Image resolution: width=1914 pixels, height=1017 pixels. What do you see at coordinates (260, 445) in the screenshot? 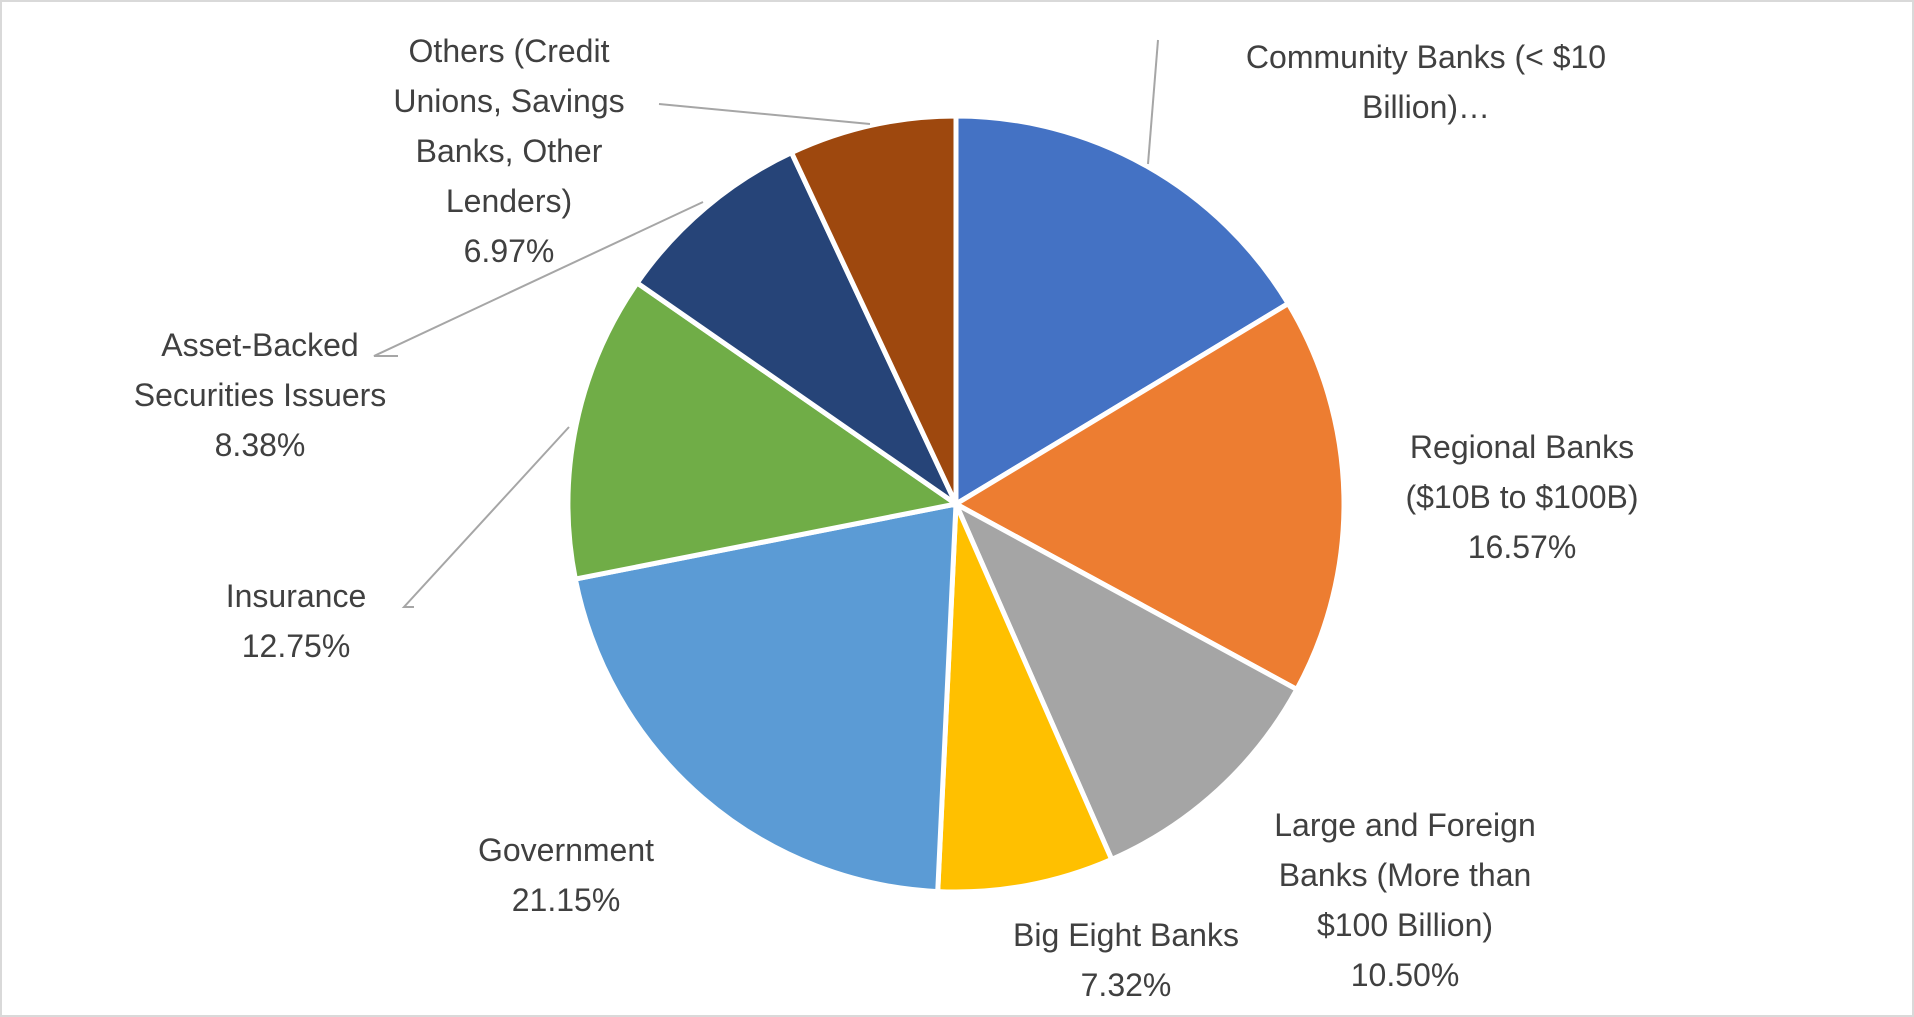
I see `slice-percent-label: 8.38%` at bounding box center [260, 445].